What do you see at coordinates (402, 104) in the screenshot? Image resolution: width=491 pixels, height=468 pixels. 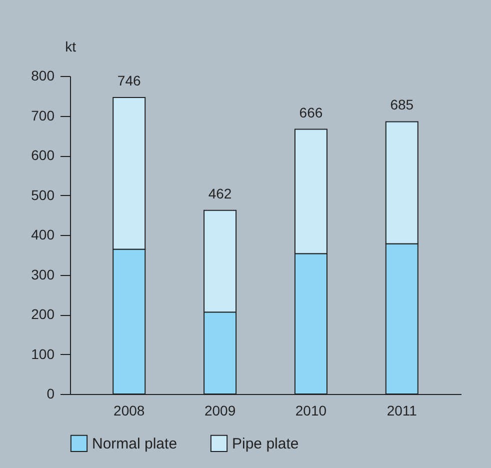 I see `total-label: 685` at bounding box center [402, 104].